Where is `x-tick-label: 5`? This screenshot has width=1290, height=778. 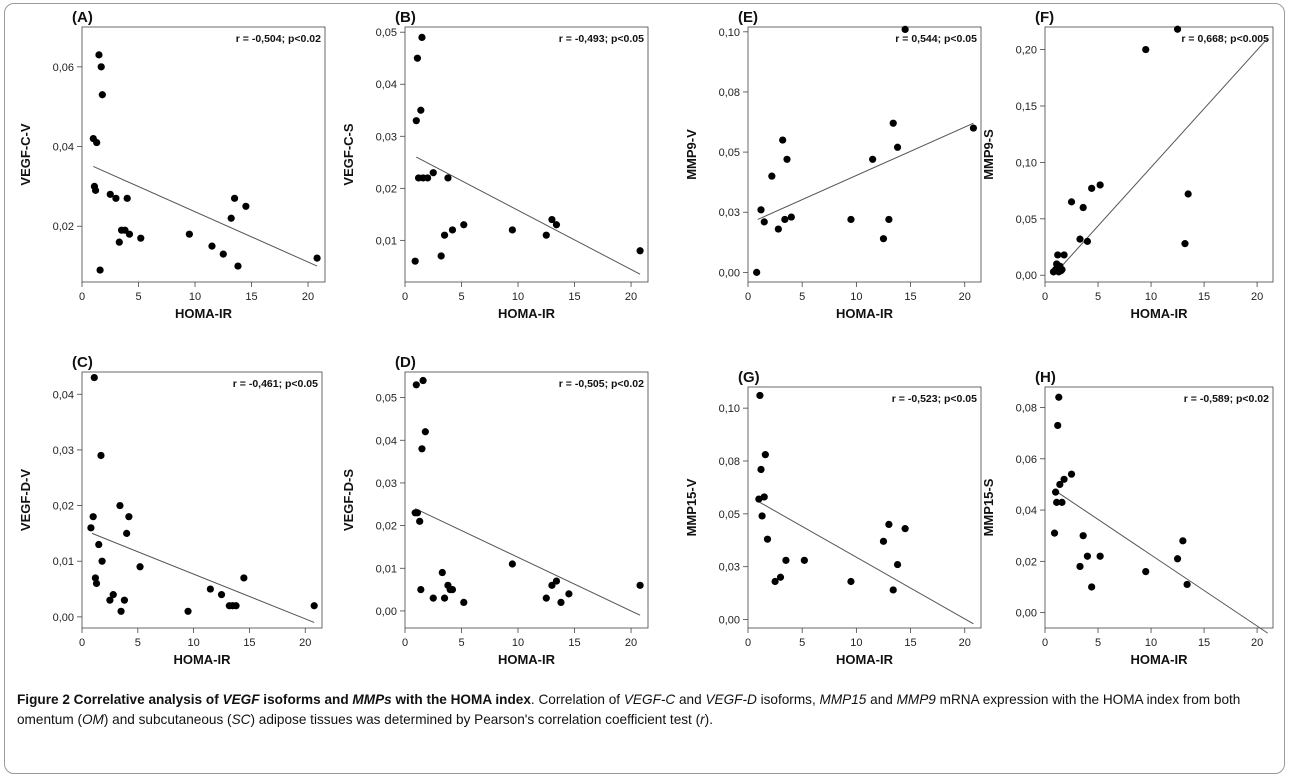 x-tick-label: 5 is located at coordinates (461, 643).